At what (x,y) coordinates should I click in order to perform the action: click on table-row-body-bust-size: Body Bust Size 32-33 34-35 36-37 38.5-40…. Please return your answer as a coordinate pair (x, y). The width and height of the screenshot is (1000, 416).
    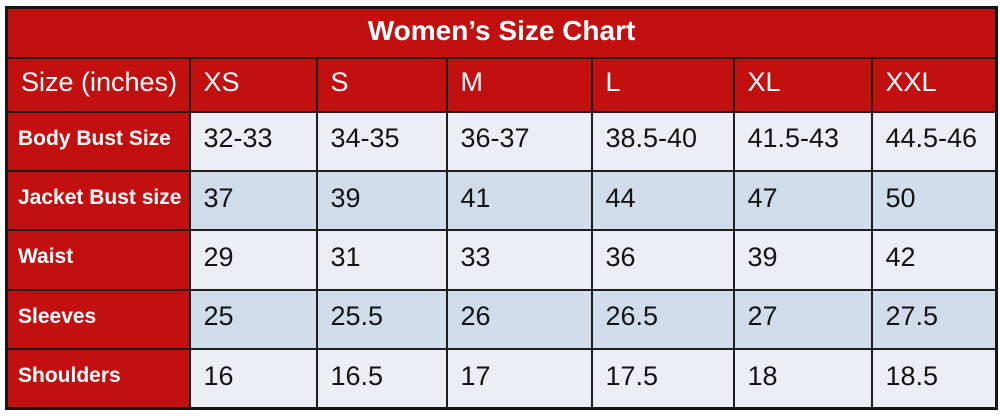
    Looking at the image, I should click on (501, 141).